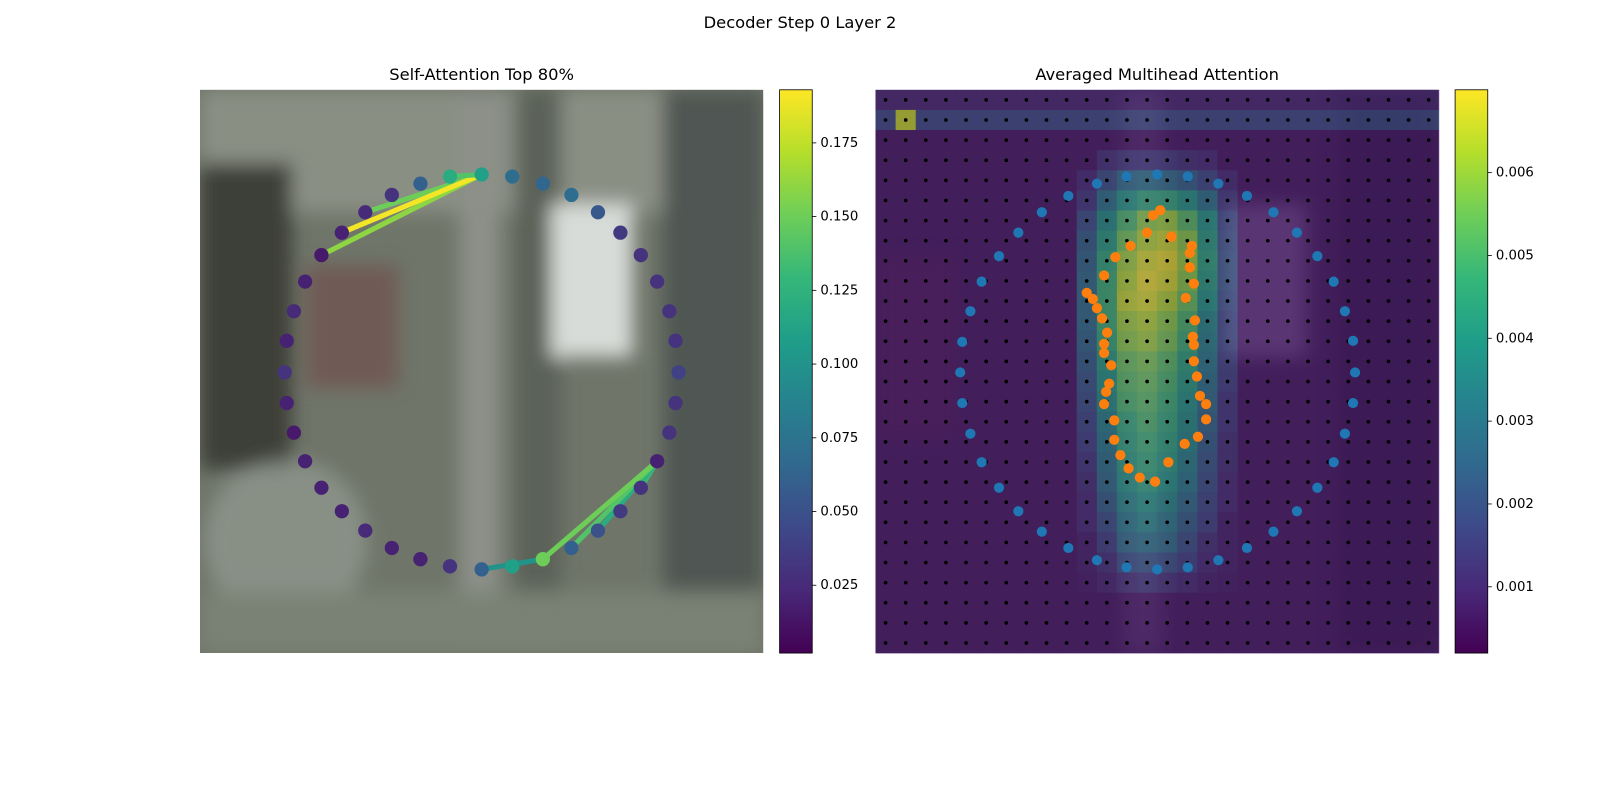 The width and height of the screenshot is (1600, 800). I want to click on colorbar-tick-label: 0.150, so click(839, 217).